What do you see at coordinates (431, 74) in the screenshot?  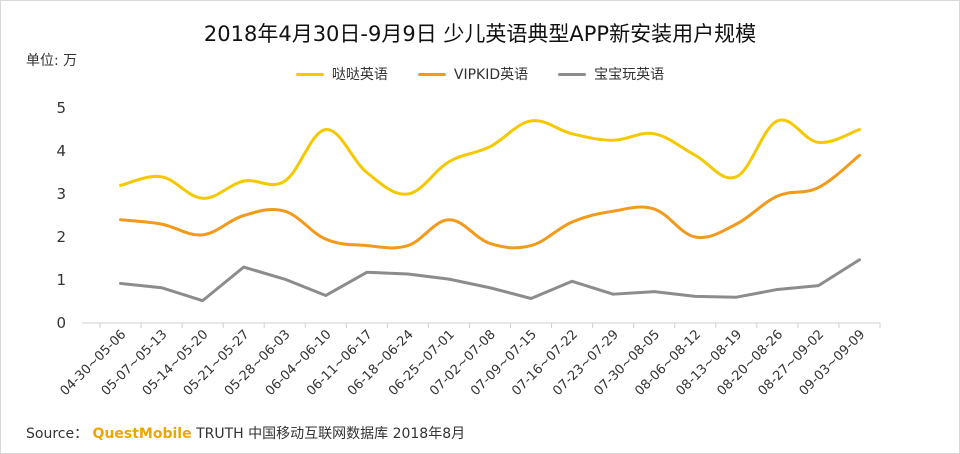 I see `legend-swatch-vipkid` at bounding box center [431, 74].